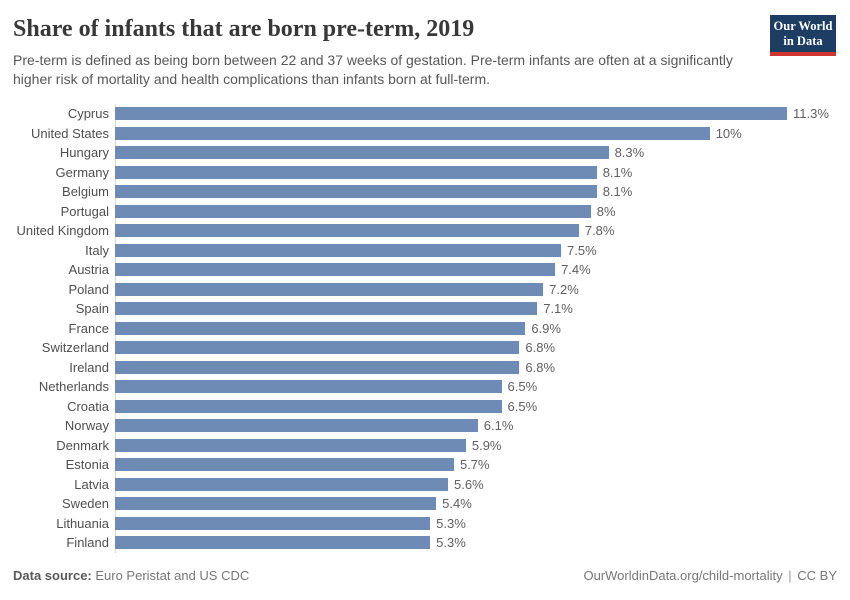 This screenshot has height=600, width=850. I want to click on bar-row: Croatia 6.5%, so click(425, 407).